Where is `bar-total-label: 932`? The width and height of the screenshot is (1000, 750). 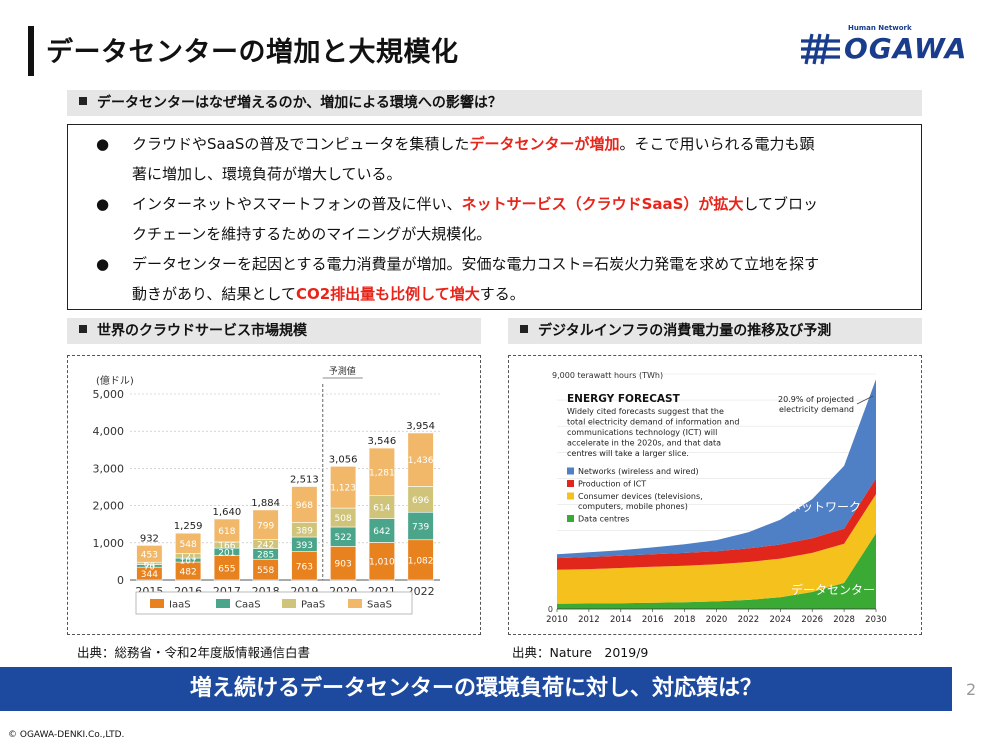 bar-total-label: 932 is located at coordinates (149, 538).